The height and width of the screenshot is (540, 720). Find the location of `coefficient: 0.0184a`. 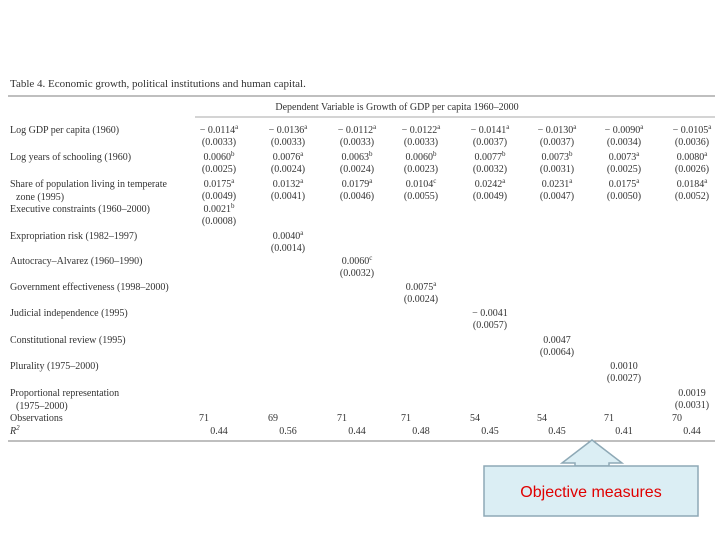

coefficient: 0.0184a is located at coordinates (693, 183).